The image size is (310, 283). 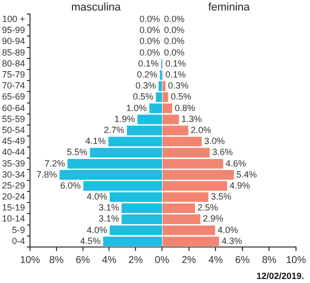 I want to click on y-tick-label: 45-49, so click(x=14, y=141).